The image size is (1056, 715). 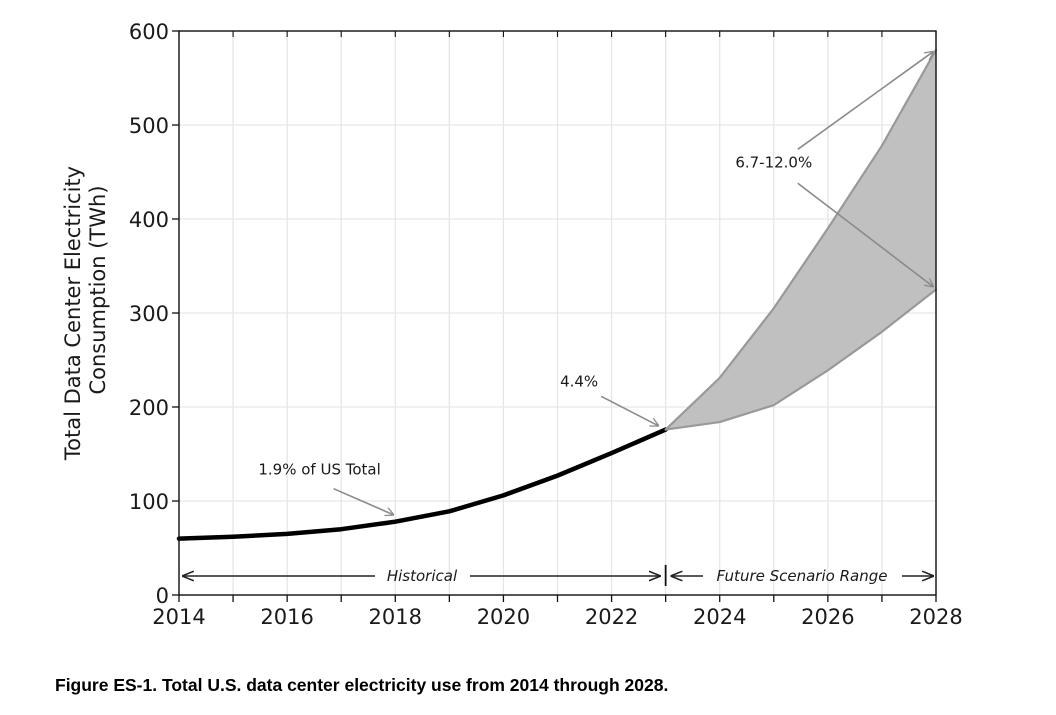 What do you see at coordinates (319, 470) in the screenshot?
I see `annotation-label-0: 1.9% of US Total` at bounding box center [319, 470].